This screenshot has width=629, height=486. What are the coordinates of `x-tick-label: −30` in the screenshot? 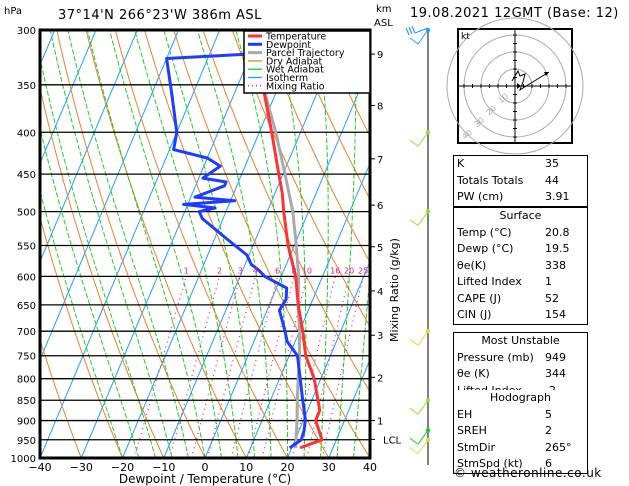 It's located at (81, 467).